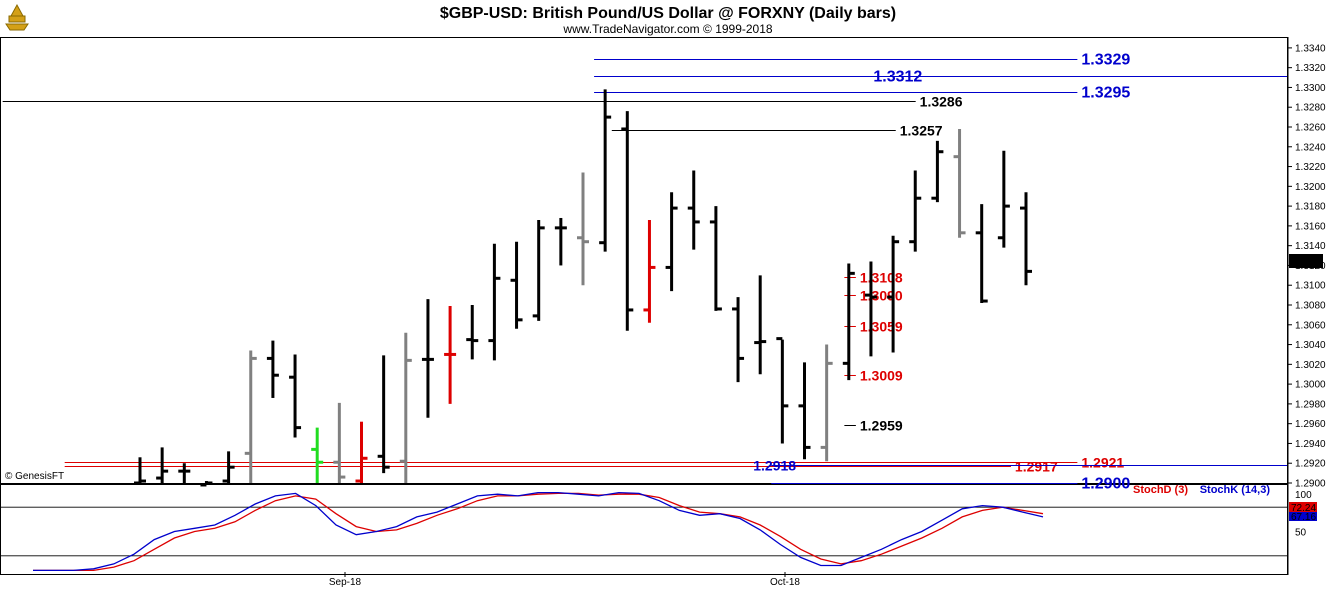 This screenshot has height=591, width=1336. Describe the element at coordinates (1303, 495) in the screenshot. I see `stoch-tick-label: 100` at that location.